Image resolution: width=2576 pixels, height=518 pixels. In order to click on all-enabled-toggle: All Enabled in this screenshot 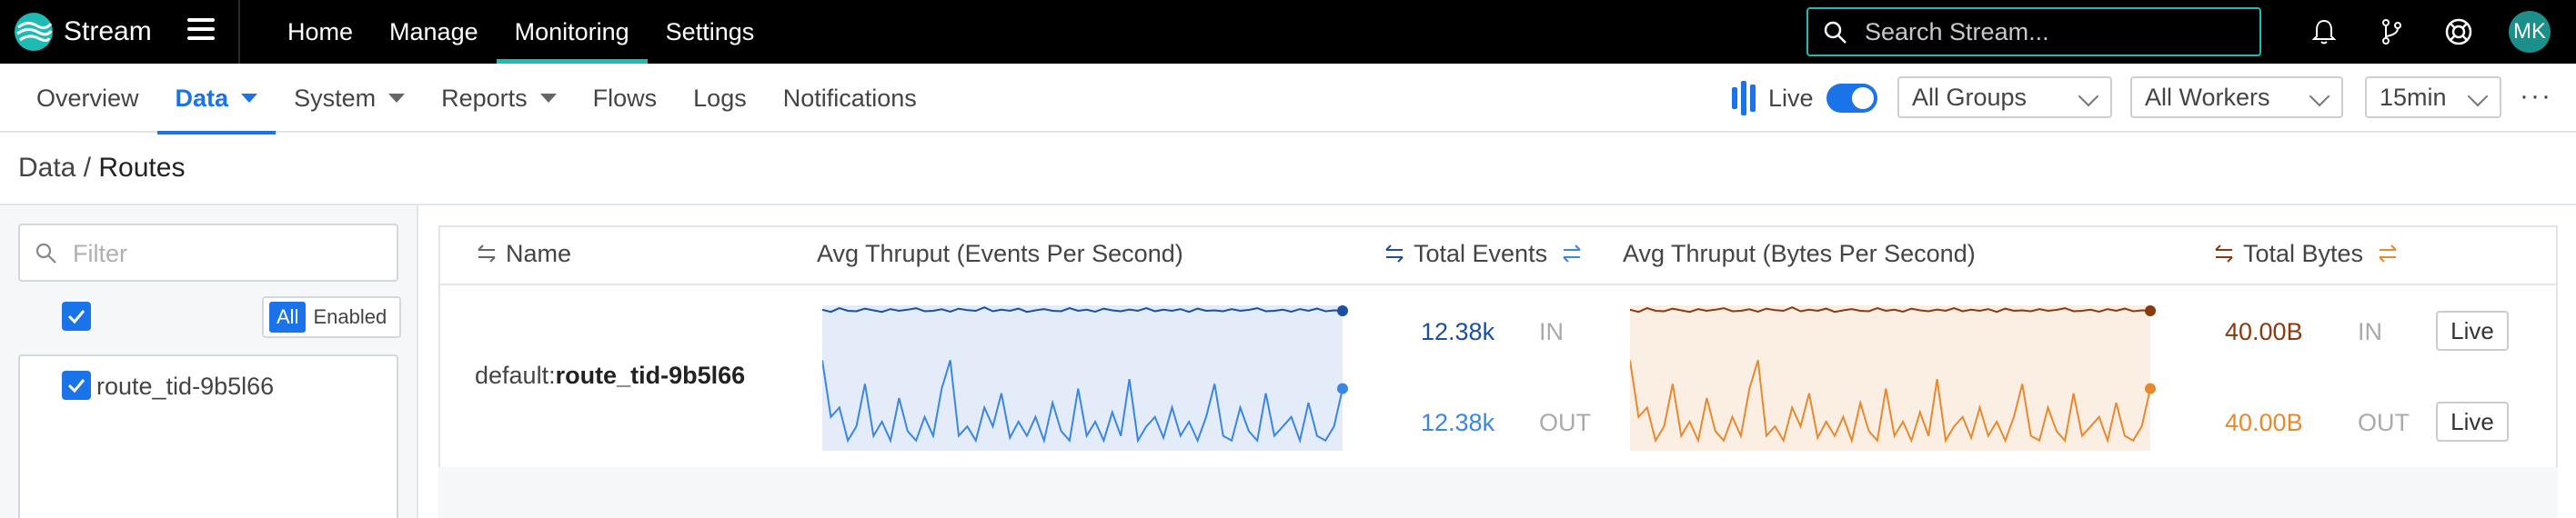, I will do `click(332, 317)`.